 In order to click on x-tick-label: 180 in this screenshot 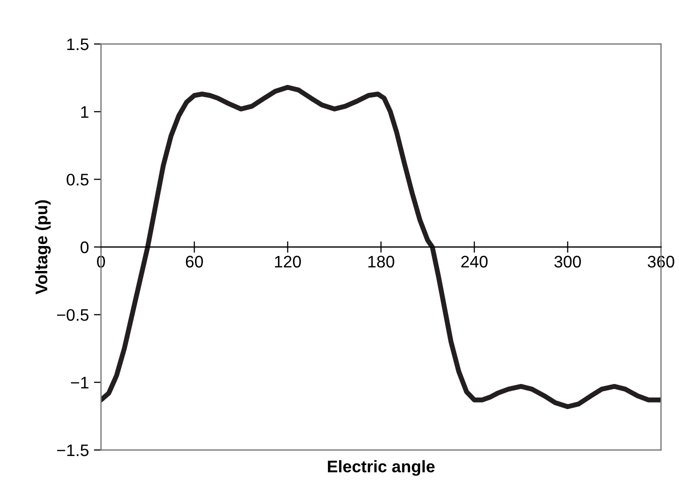, I will do `click(381, 262)`.